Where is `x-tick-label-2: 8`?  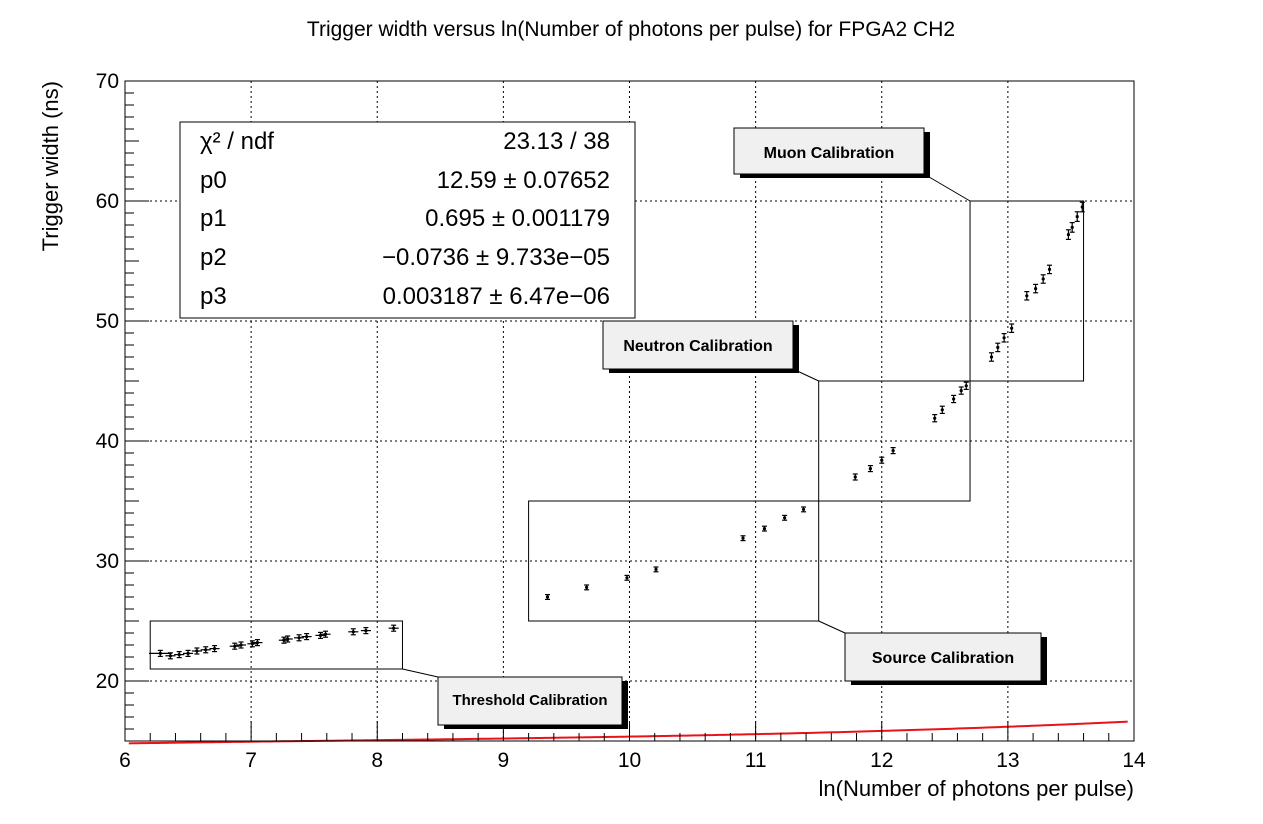 x-tick-label-2: 8 is located at coordinates (377, 760).